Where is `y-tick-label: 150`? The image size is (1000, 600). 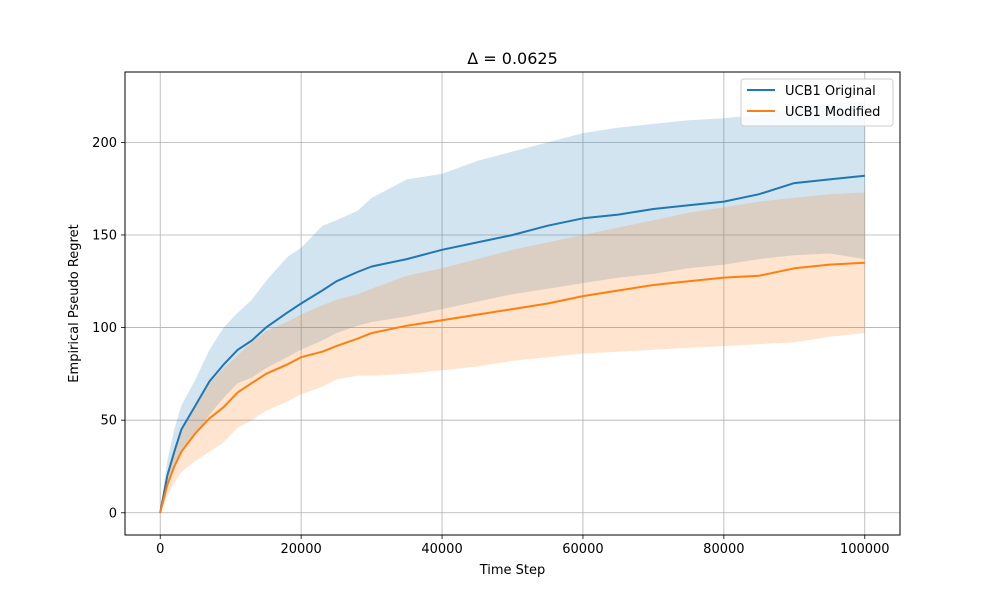 y-tick-label: 150 is located at coordinates (104, 235).